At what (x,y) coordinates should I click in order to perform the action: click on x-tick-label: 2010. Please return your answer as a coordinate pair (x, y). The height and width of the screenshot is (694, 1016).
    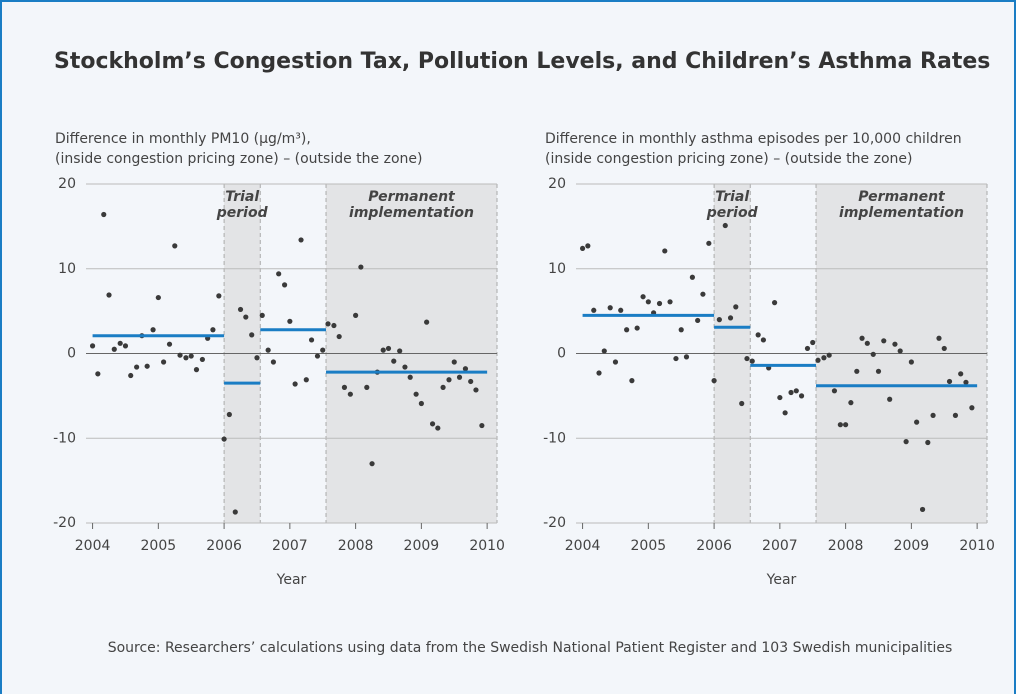
    Looking at the image, I should click on (487, 546).